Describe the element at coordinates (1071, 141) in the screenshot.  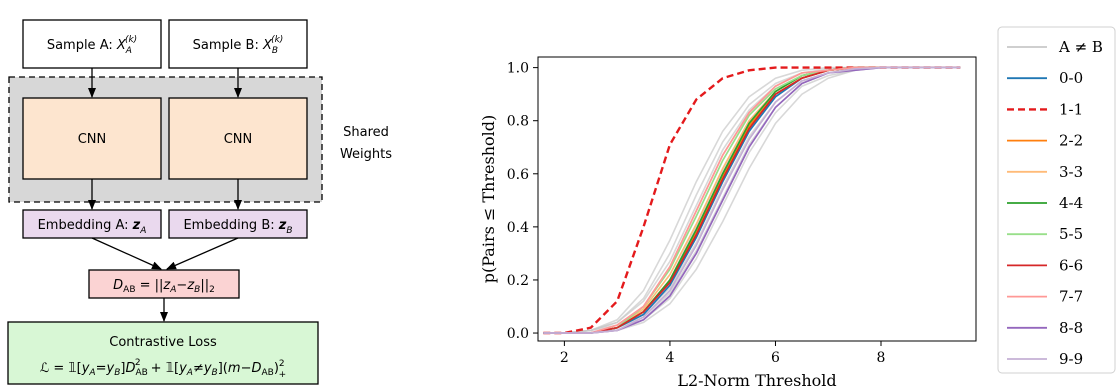
I see `legend-label: 2-2` at that location.